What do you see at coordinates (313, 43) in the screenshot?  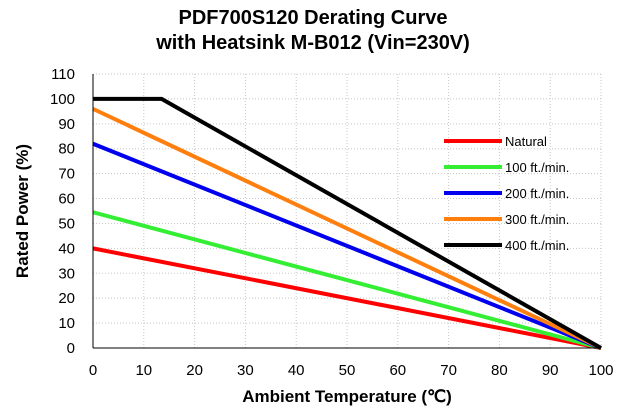 I see `chart-title-line2: with Heatsink M-B012 (Vin=230V)` at bounding box center [313, 43].